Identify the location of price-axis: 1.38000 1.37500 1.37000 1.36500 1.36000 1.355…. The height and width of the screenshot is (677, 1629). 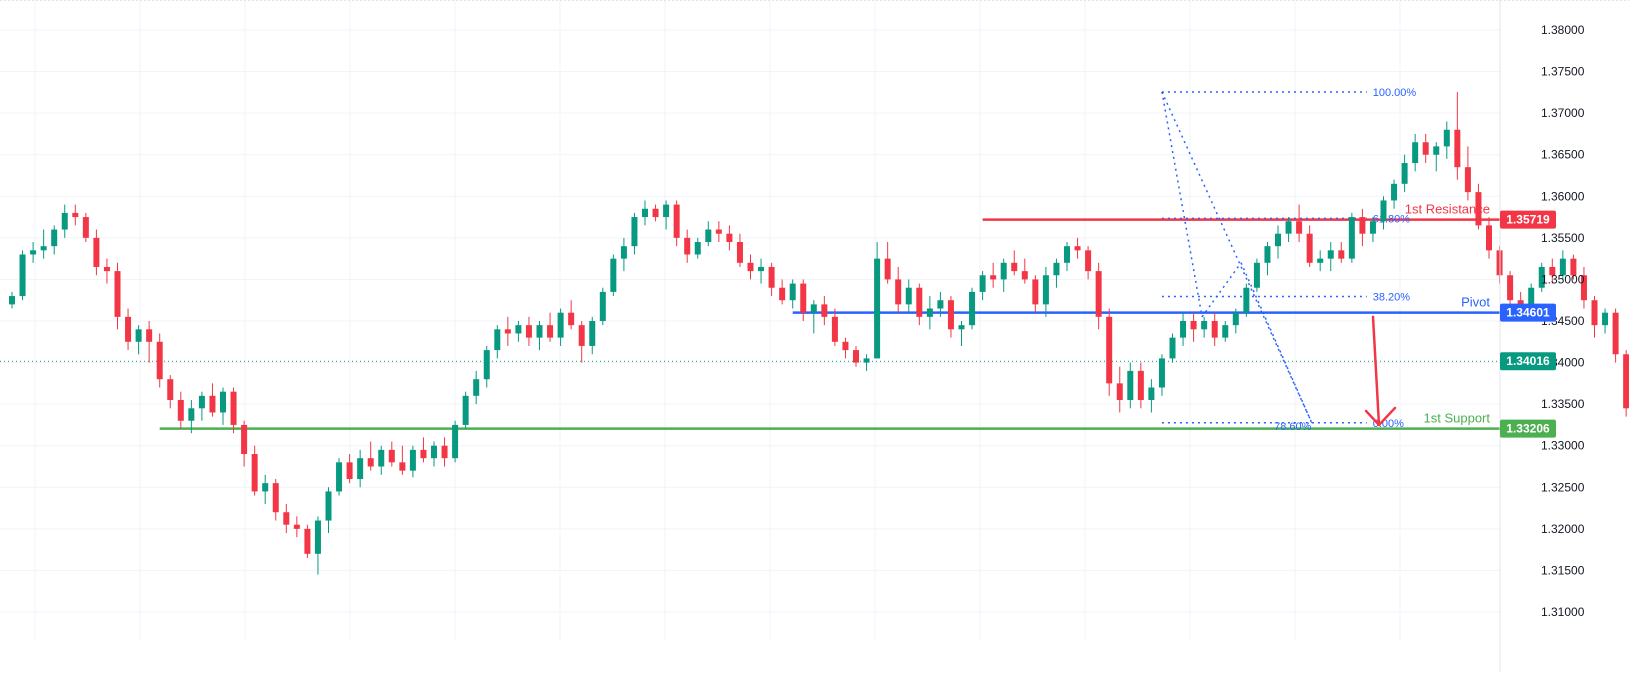
(1542, 336).